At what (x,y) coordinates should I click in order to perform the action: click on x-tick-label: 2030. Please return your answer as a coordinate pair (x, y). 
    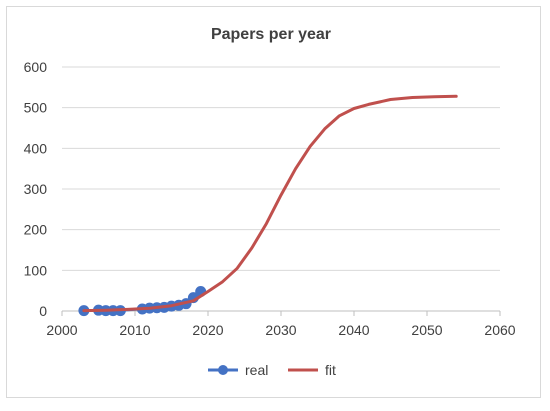
    Looking at the image, I should click on (280, 330).